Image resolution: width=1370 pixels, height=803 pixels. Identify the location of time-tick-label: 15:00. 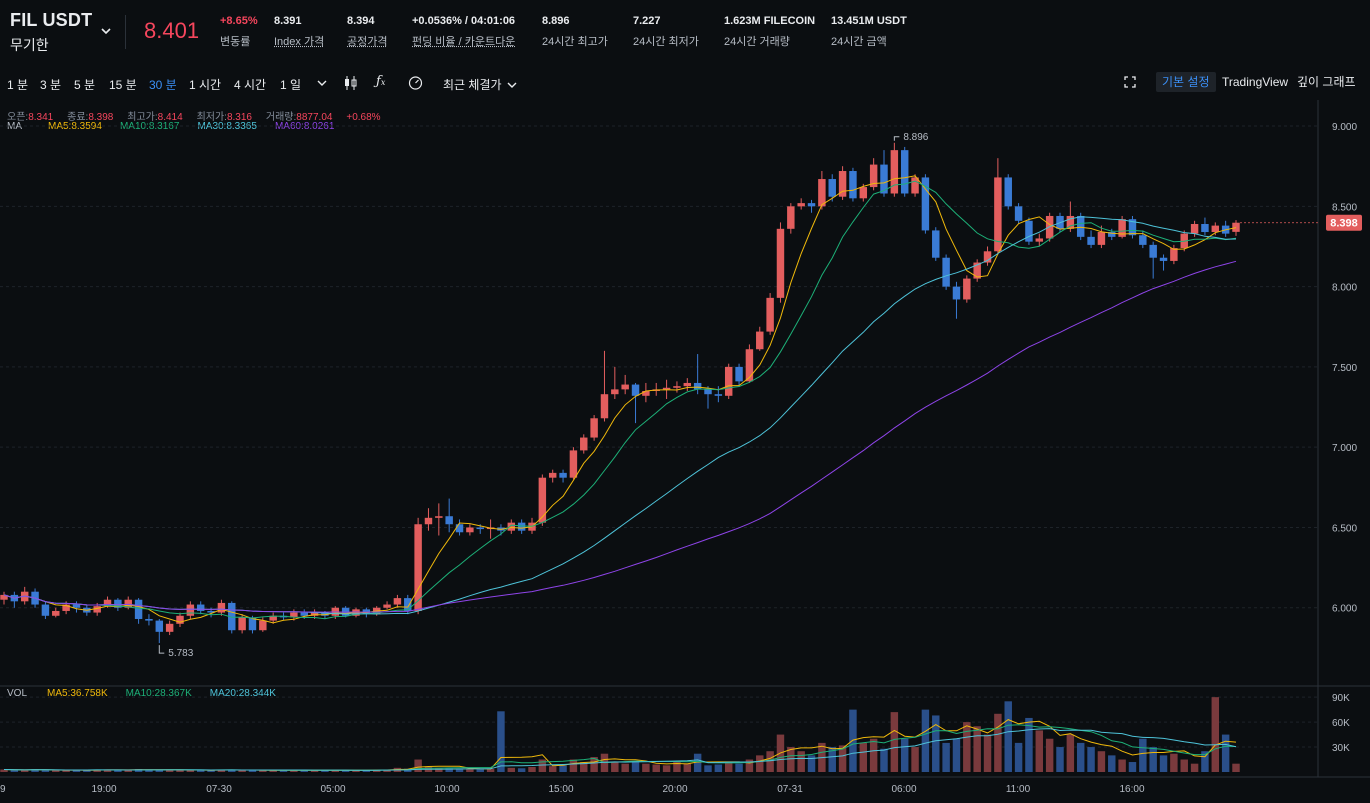
(560, 789).